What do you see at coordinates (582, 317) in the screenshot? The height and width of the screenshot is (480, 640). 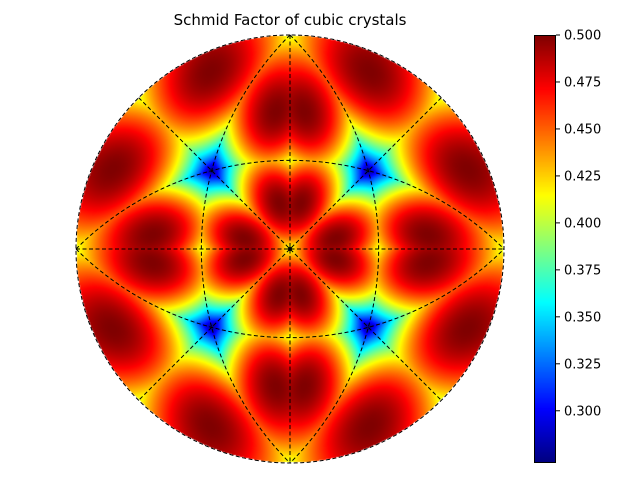 I see `colorbar-tick-label: 0.350` at bounding box center [582, 317].